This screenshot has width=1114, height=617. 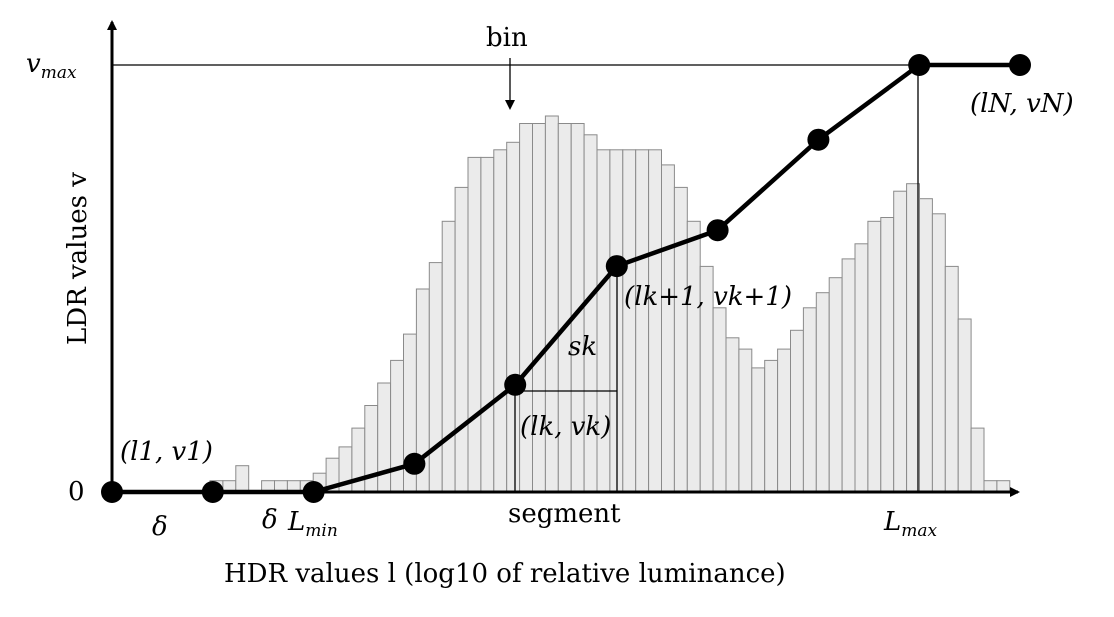 I want to click on delta-label-1: δ, so click(x=160, y=527).